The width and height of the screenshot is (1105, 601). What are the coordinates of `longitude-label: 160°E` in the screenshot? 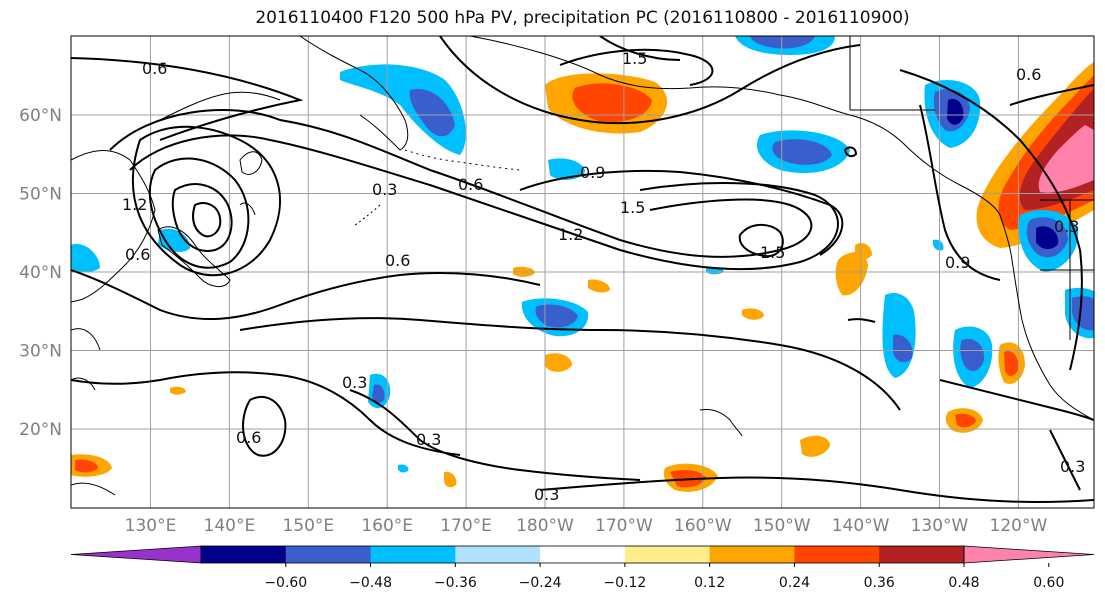 It's located at (387, 526).